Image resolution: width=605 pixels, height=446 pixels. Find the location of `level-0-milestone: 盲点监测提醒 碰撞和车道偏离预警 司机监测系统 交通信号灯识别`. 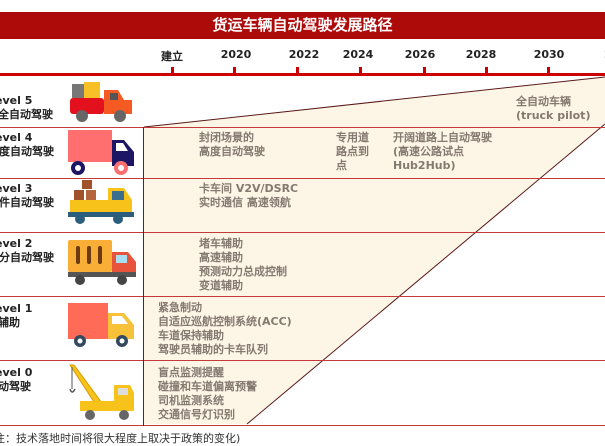

level-0-milestone: 盲点监测提醒 碰撞和车道偏离预警 司机监测系统 交通信号灯识别 is located at coordinates (207, 394).